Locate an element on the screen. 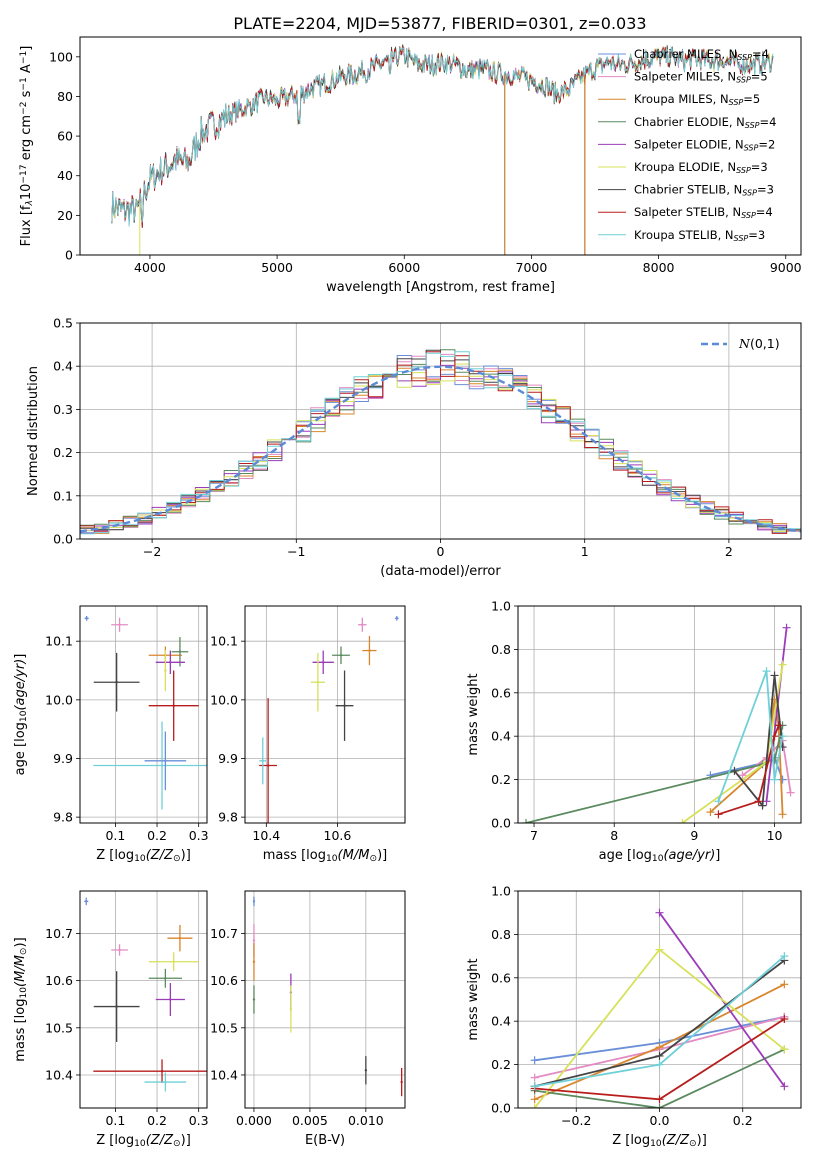 The height and width of the screenshot is (1170, 819). legend-entry: Chabrier MILES, NSSP=4 is located at coordinates (701, 54).